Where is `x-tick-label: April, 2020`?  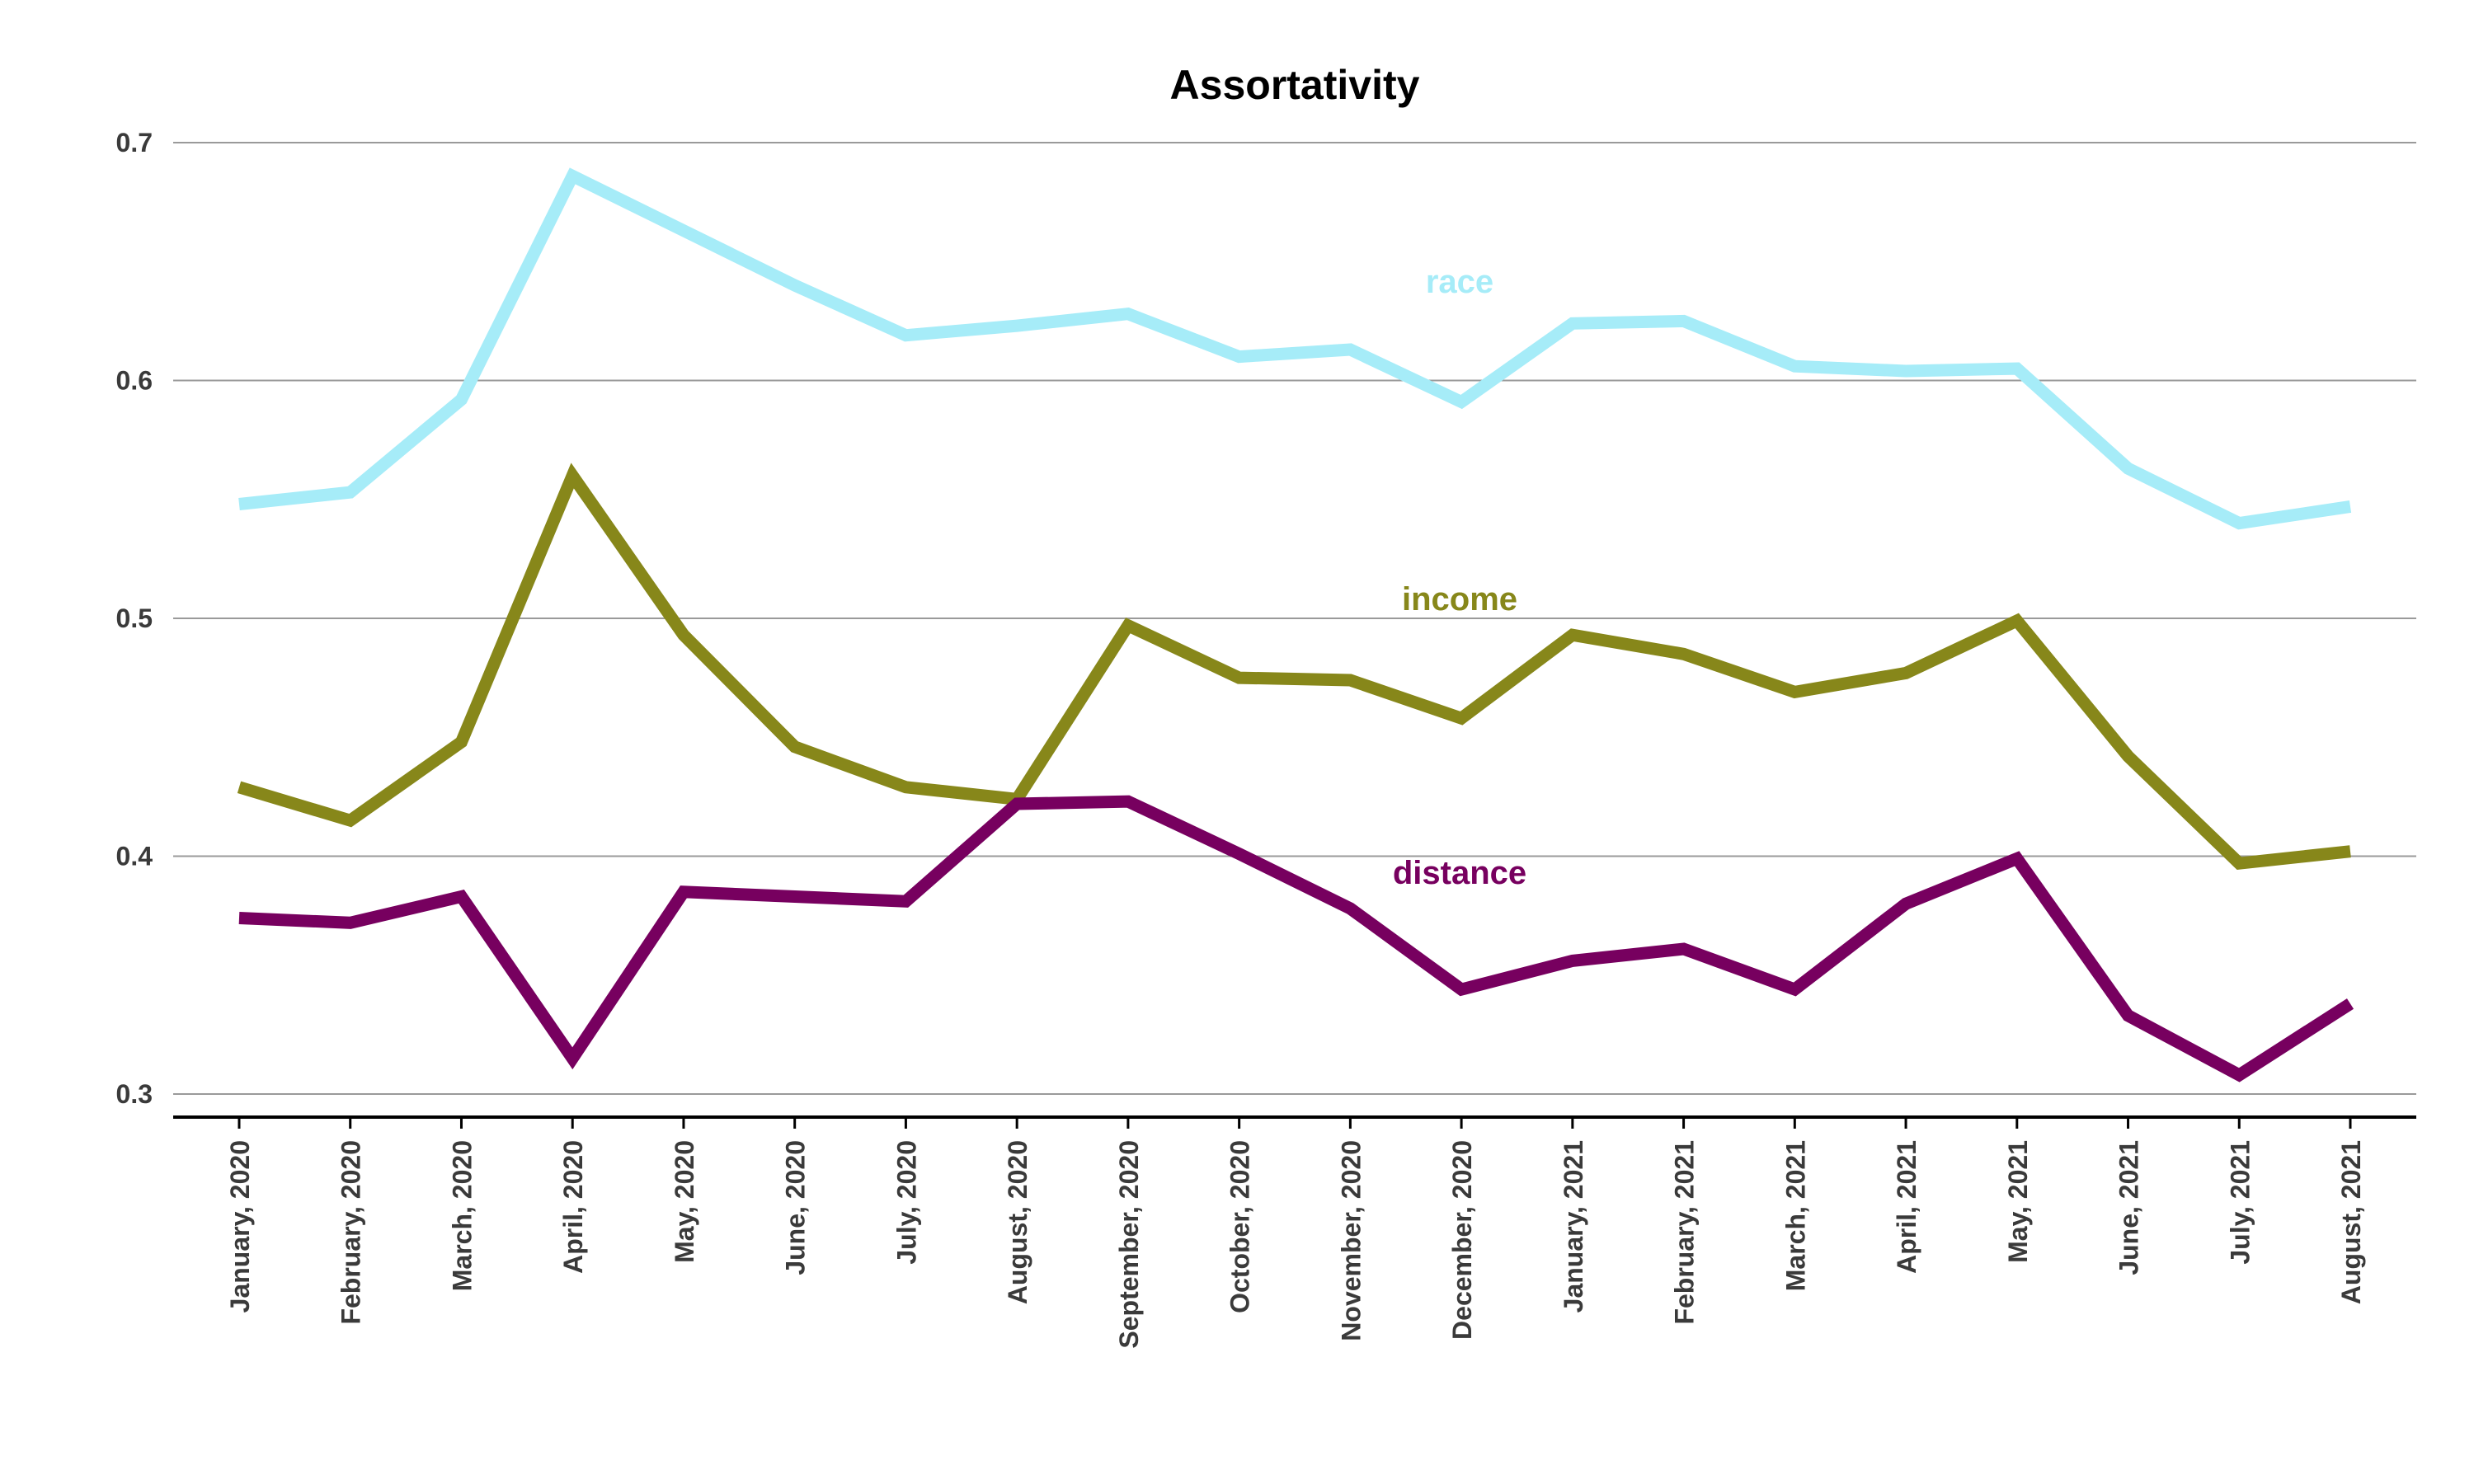 x-tick-label: April, 2020 is located at coordinates (573, 1207).